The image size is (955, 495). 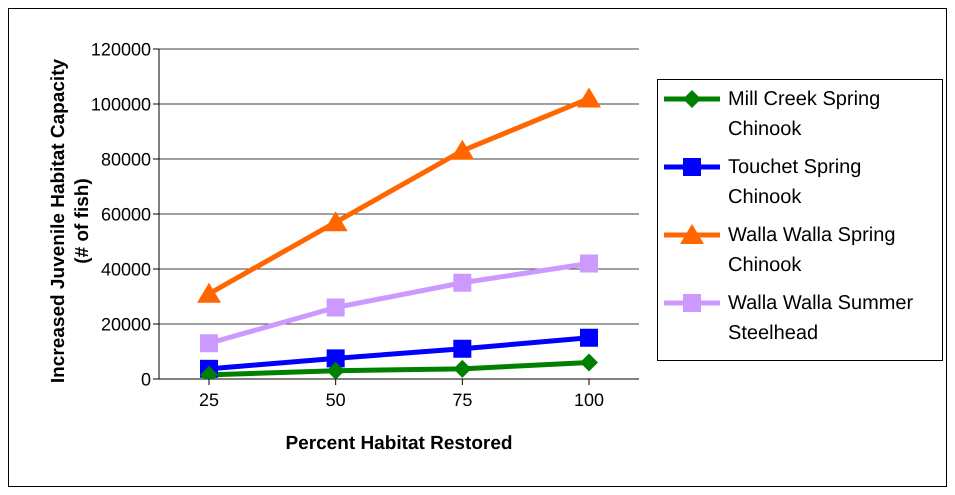 What do you see at coordinates (805, 114) in the screenshot?
I see `legend-label: Mill Creek Spring Chinook` at bounding box center [805, 114].